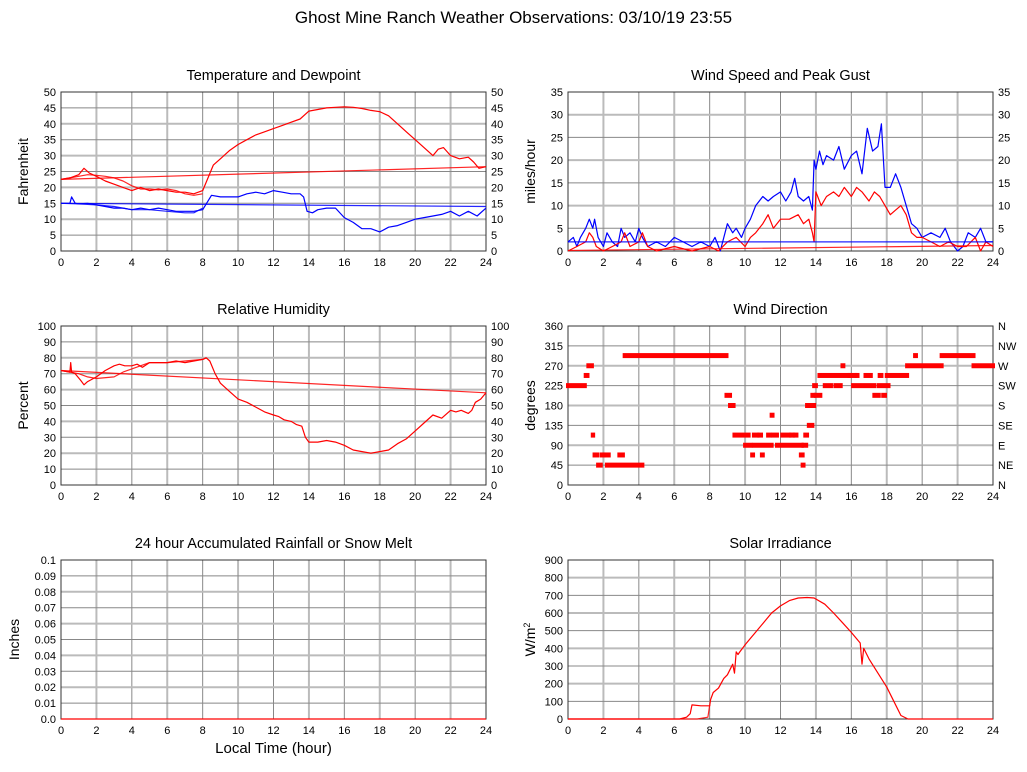  Describe the element at coordinates (554, 347) in the screenshot. I see `y-tick-label: 315` at that location.